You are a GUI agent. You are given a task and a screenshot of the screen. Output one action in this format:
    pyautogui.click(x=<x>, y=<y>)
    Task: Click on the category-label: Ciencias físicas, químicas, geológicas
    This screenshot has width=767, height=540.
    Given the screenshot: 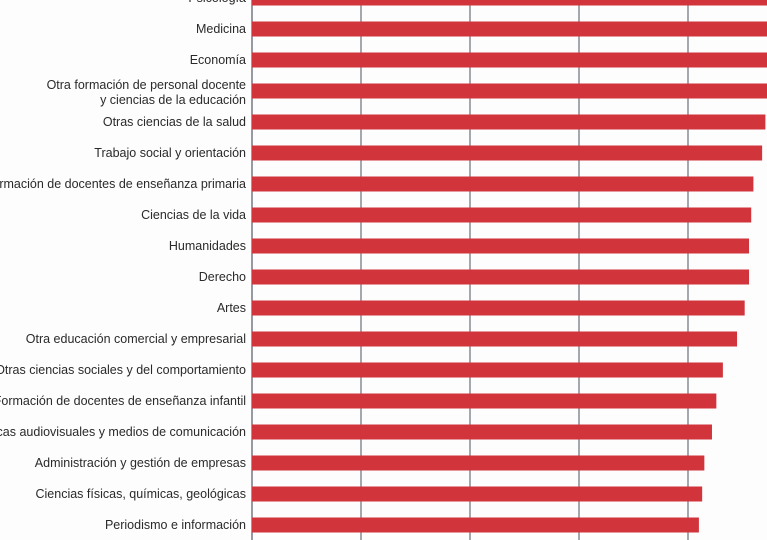 What is the action you would take?
    pyautogui.click(x=140, y=494)
    